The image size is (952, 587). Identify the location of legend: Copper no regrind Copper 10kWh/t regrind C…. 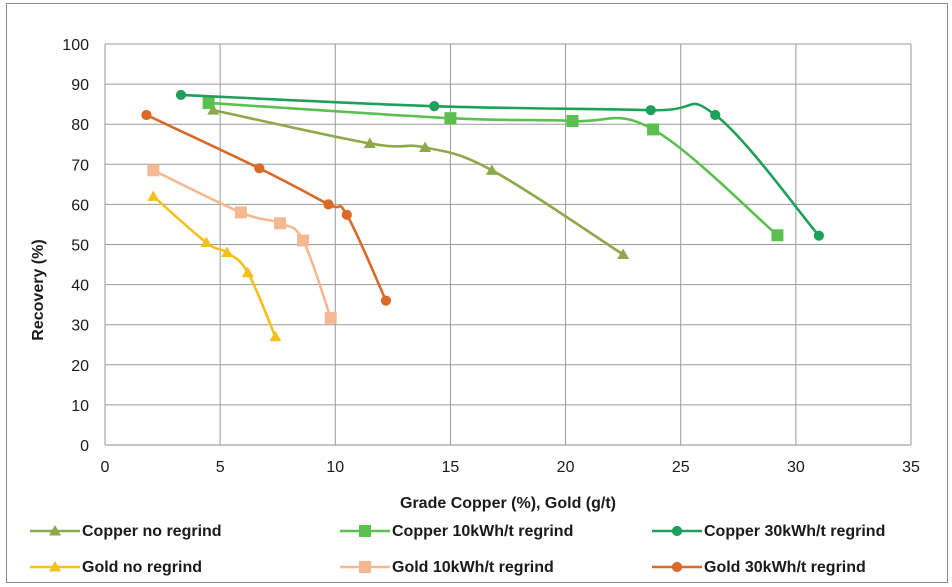
(457, 549).